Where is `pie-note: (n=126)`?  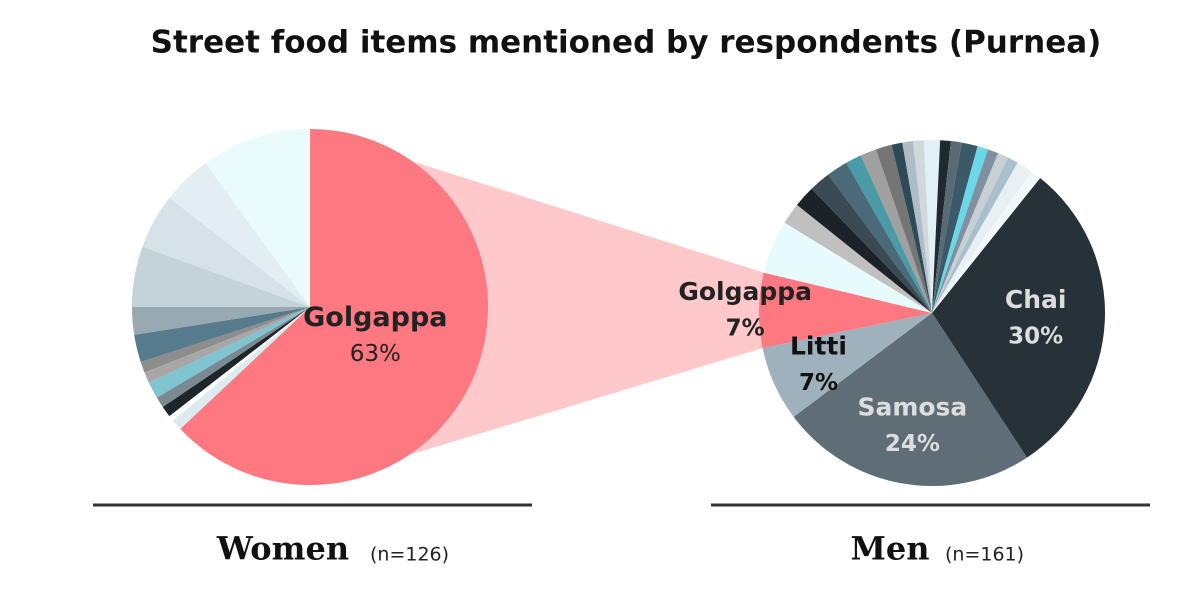 pie-note: (n=126) is located at coordinates (409, 555).